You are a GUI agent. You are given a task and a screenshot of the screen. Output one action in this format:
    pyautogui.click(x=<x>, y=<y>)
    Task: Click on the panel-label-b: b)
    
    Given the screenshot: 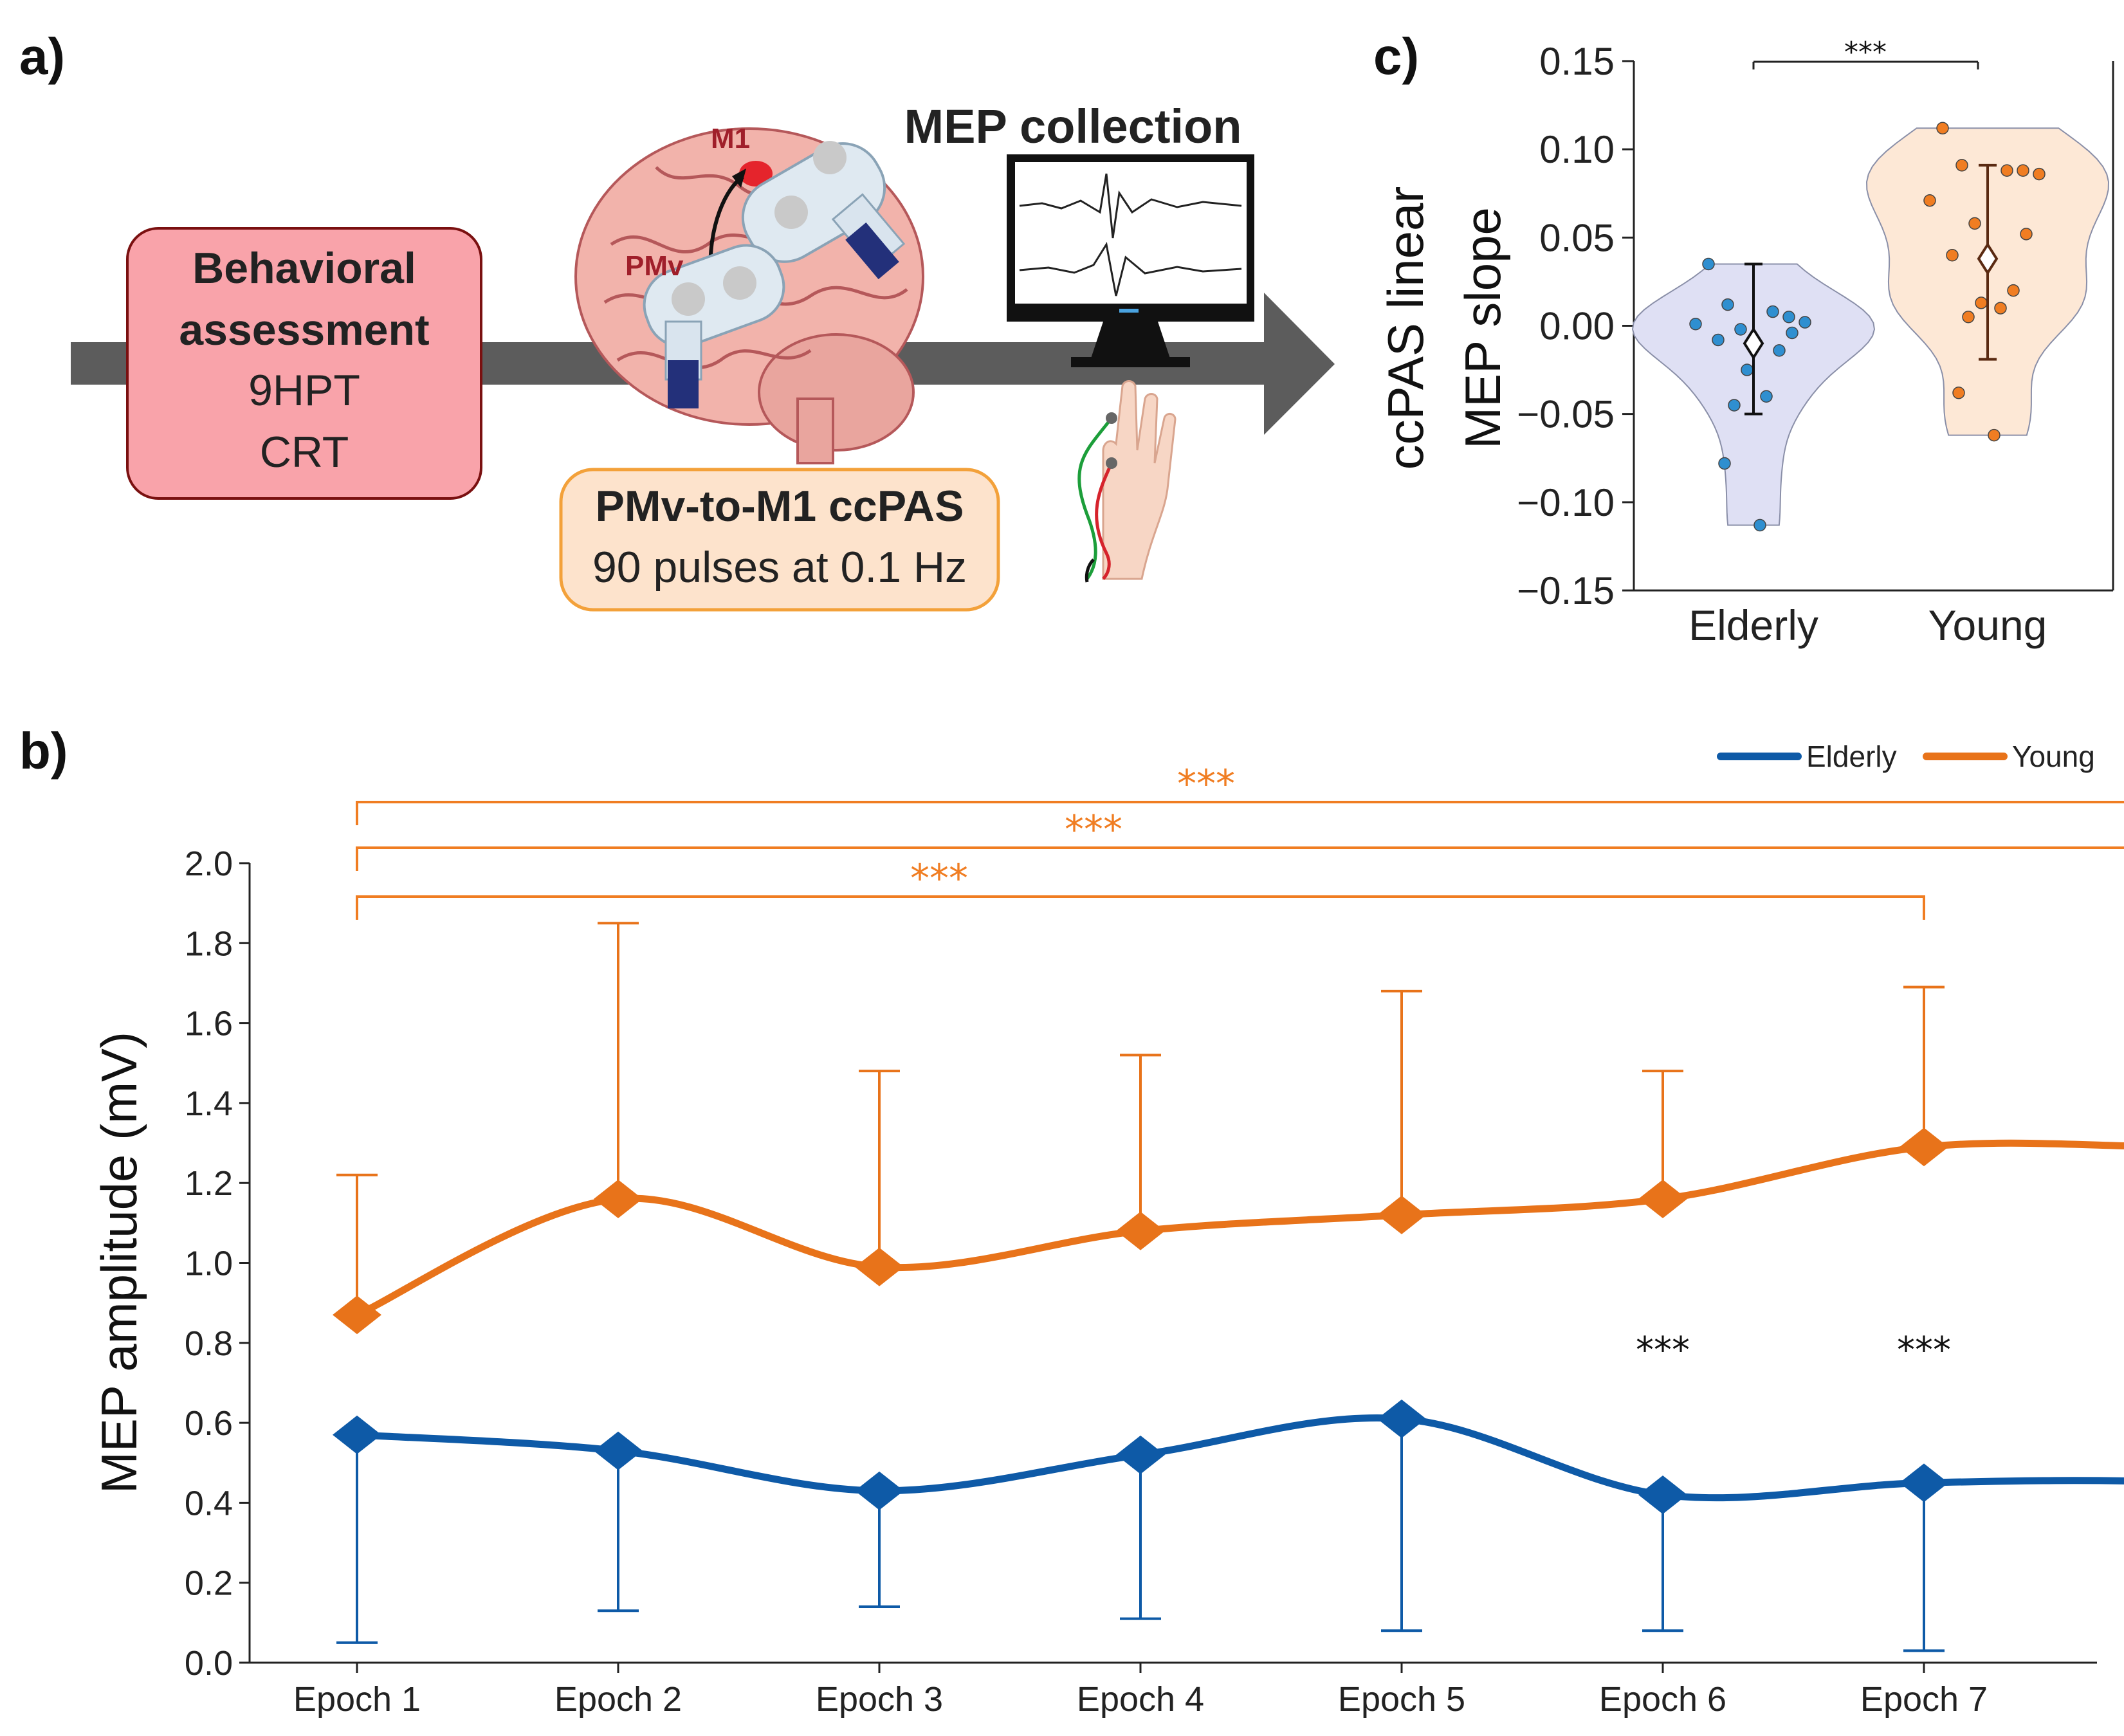 What is the action you would take?
    pyautogui.click(x=43, y=751)
    